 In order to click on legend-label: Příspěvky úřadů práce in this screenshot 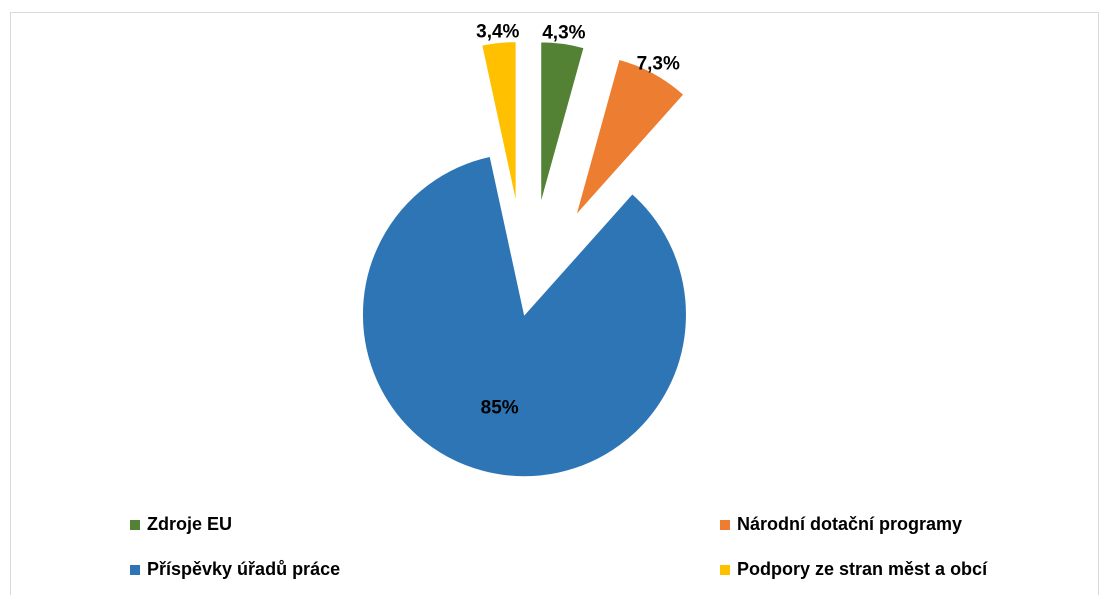, I will do `click(243, 569)`.